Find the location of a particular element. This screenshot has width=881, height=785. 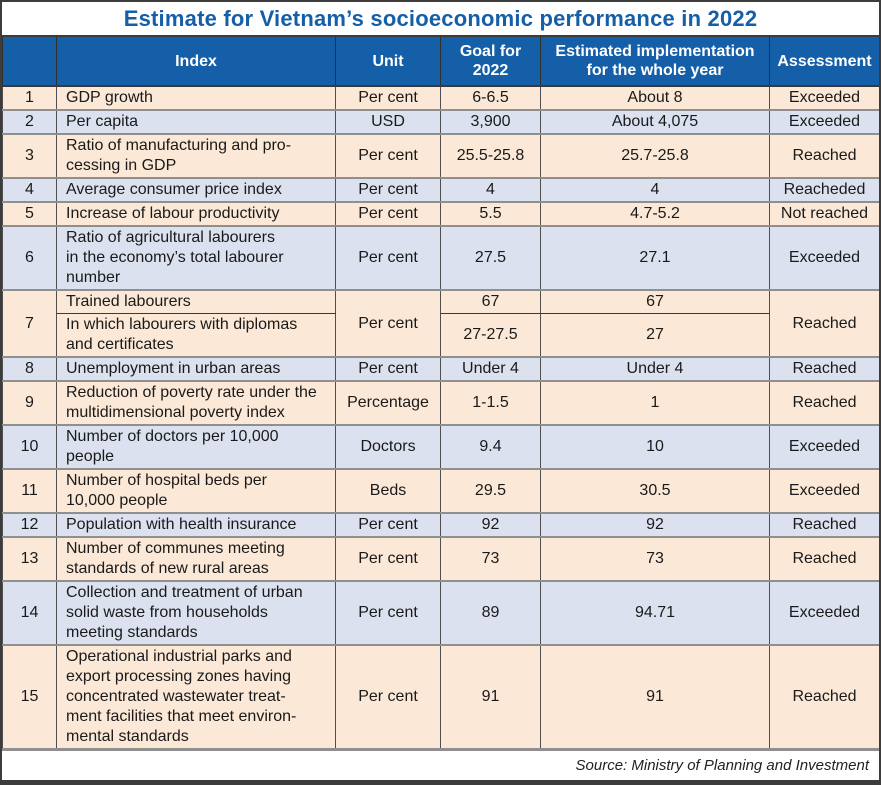

row-7-no-cell: 7 is located at coordinates (29, 323).